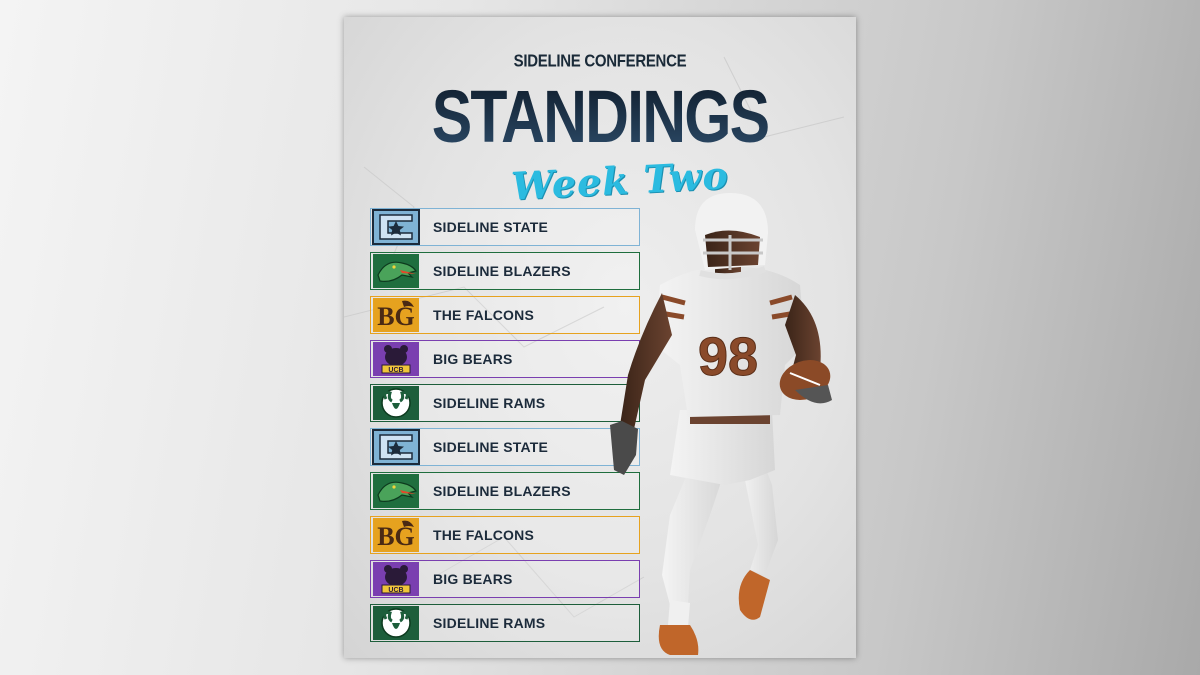 Image resolution: width=1200 pixels, height=675 pixels. What do you see at coordinates (600, 61) in the screenshot?
I see `conference-name: SIDELINE CONFERENCE` at bounding box center [600, 61].